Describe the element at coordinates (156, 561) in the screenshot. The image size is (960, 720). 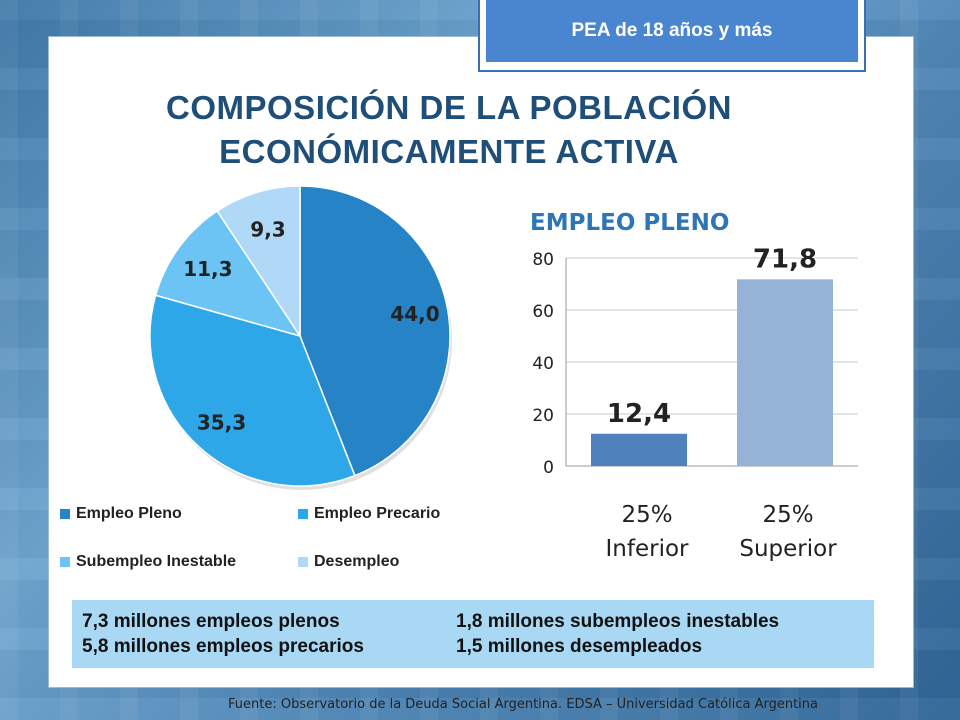
I see `legend-label-subempleo-inestable: Subempleo Inestable` at that location.